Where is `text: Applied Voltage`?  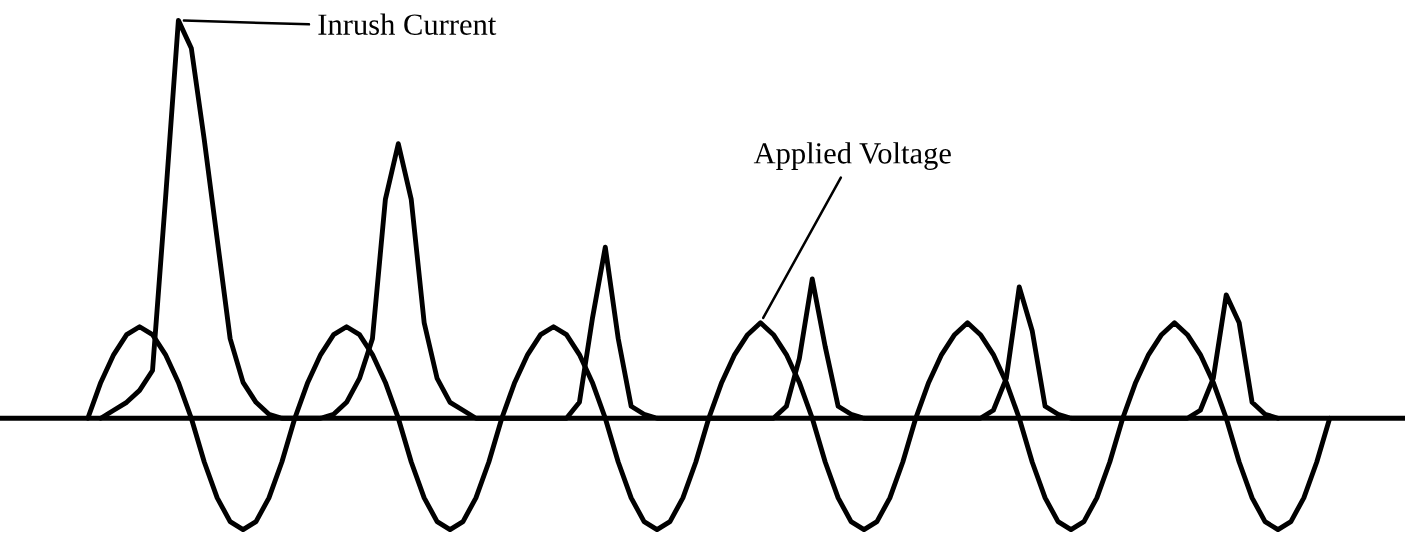
text: Applied Voltage is located at coordinates (852, 156).